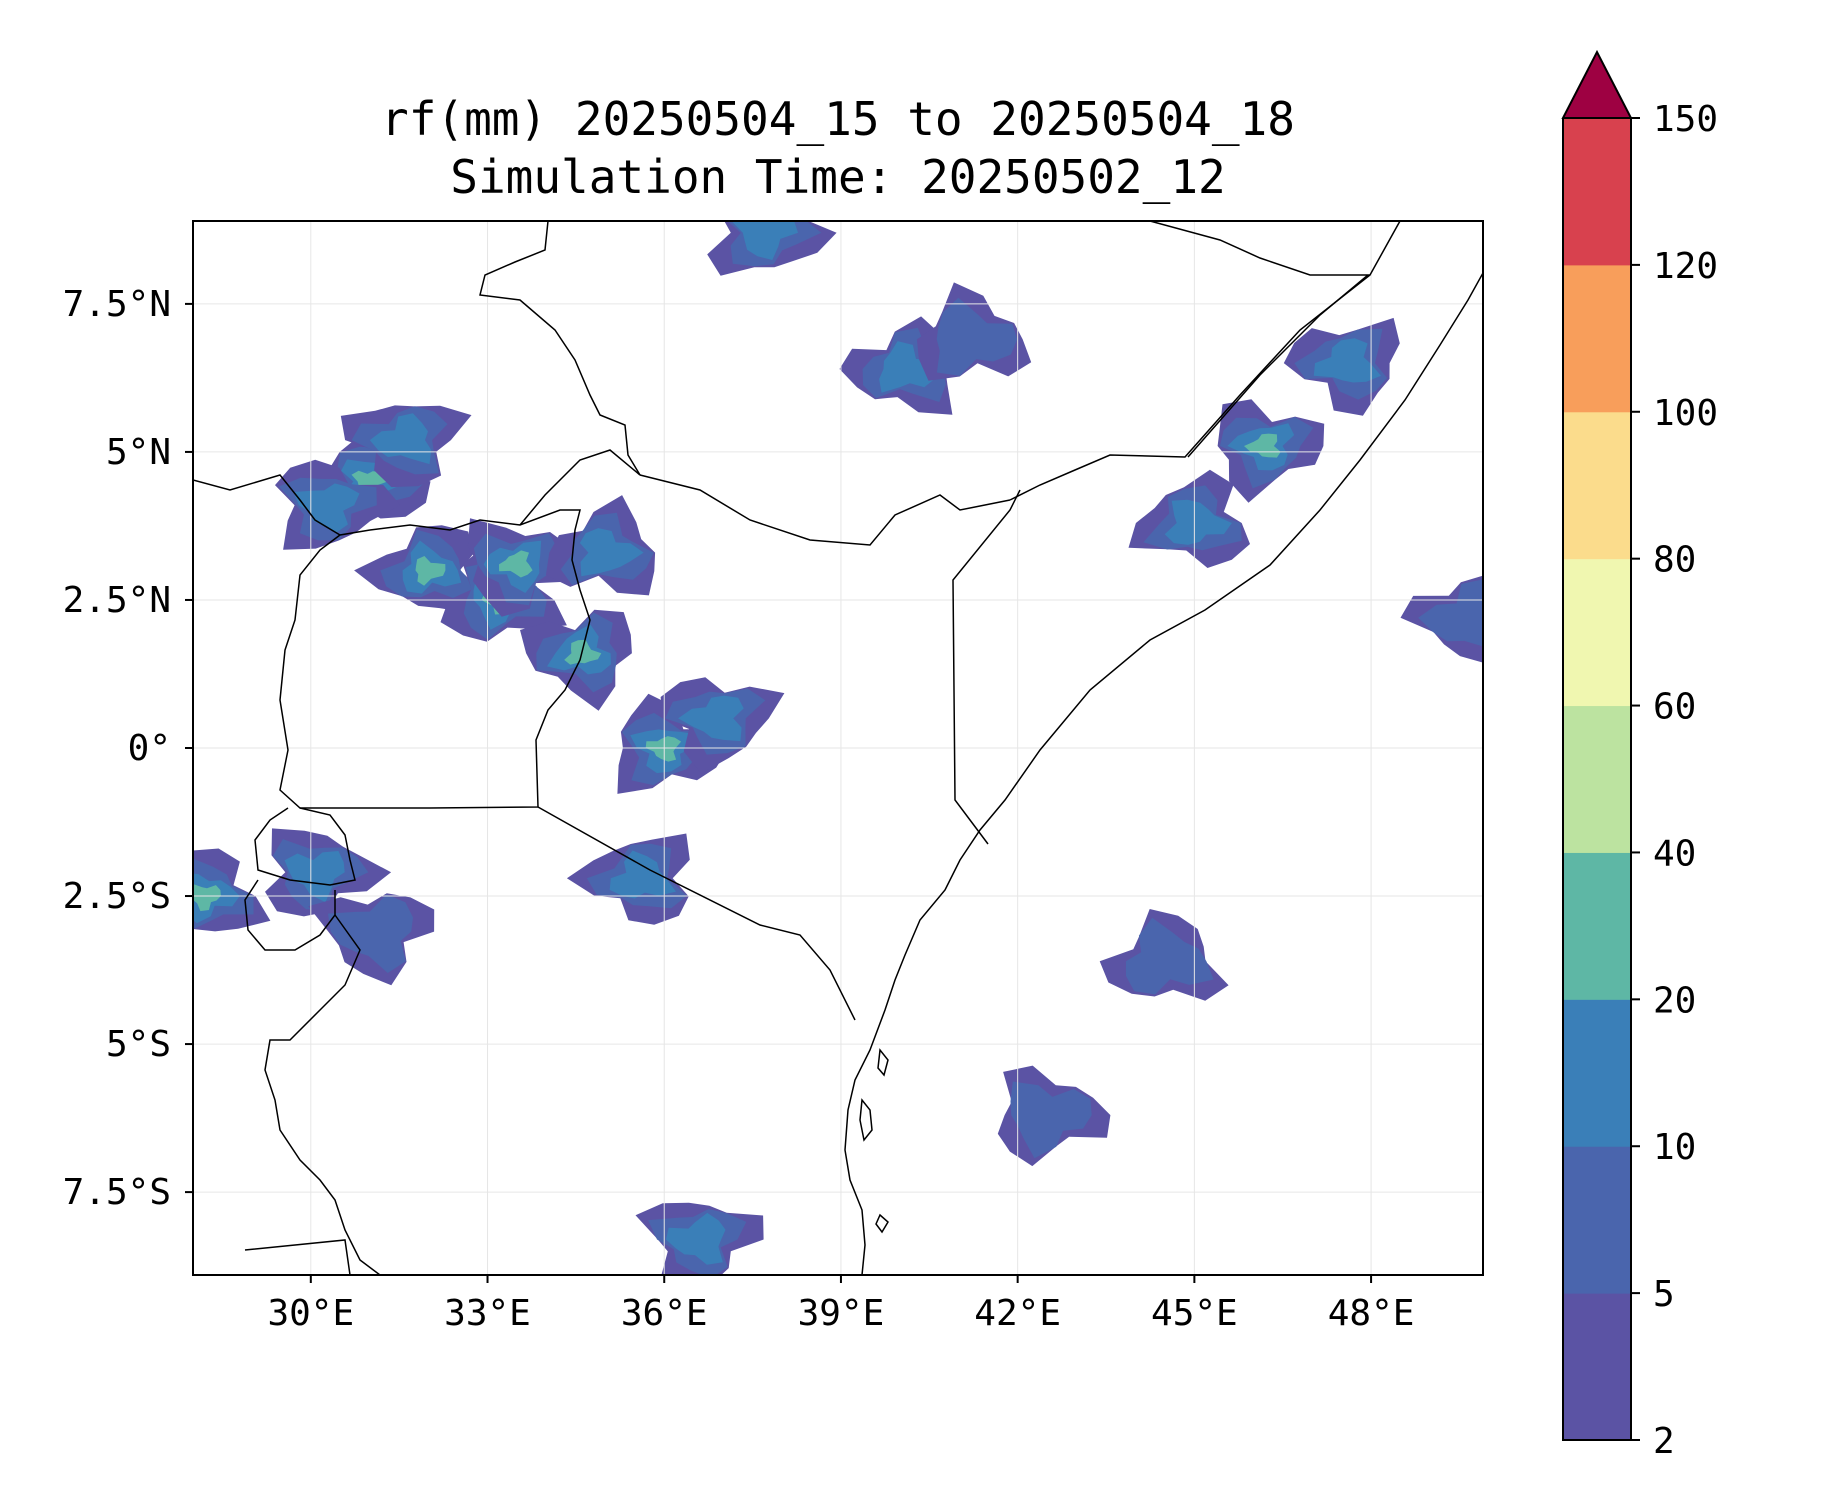  I want to click on lon-tick-label: 45°E, so click(1194, 1313).